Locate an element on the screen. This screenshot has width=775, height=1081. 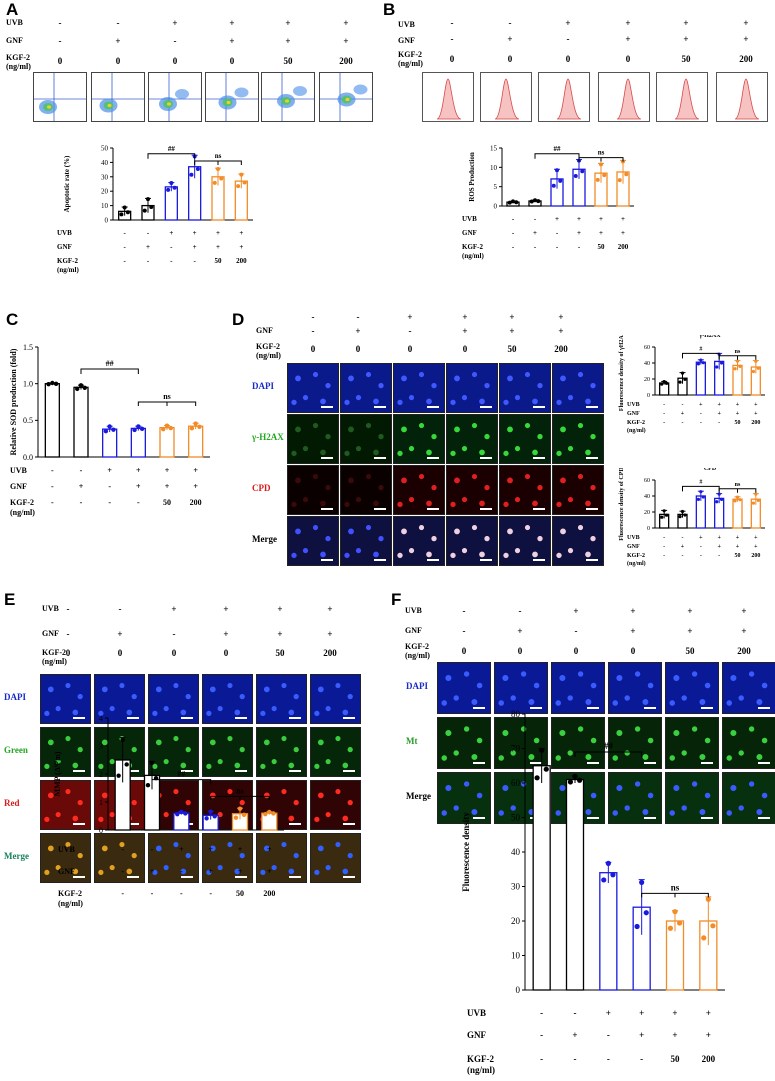
sig-label: # is located at coordinates (700, 482).